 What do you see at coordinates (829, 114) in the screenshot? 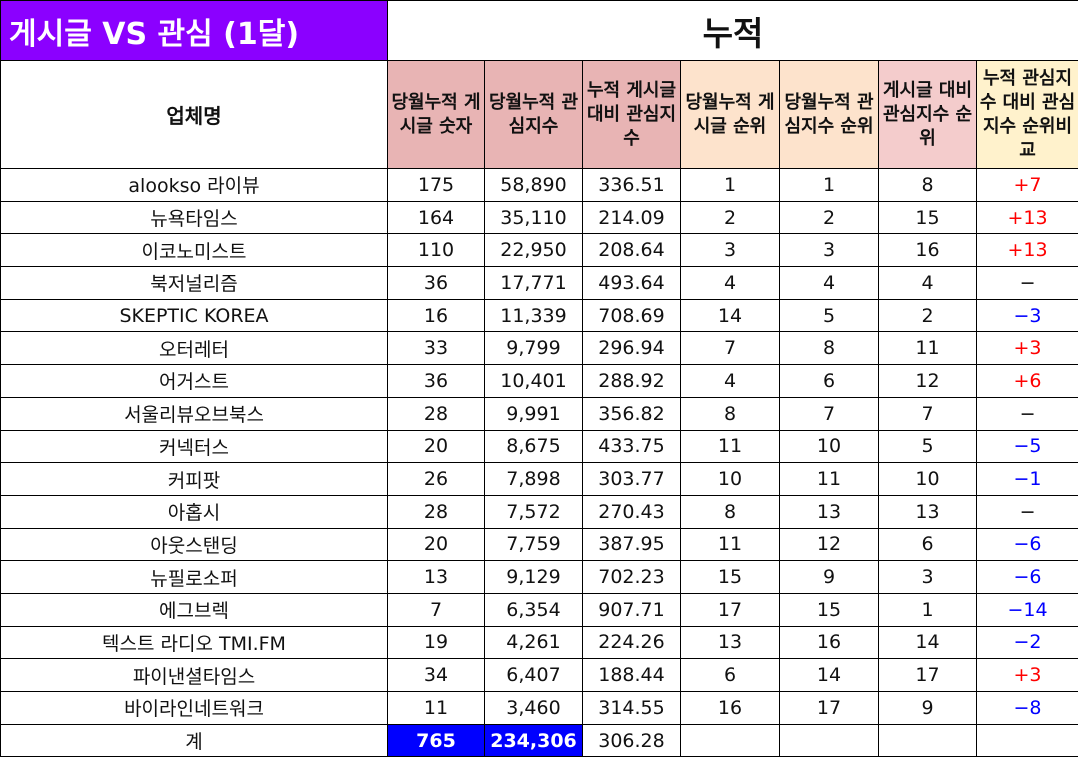
I see `column-header-interest-rank: 당월누적 관심지수 순위` at bounding box center [829, 114].